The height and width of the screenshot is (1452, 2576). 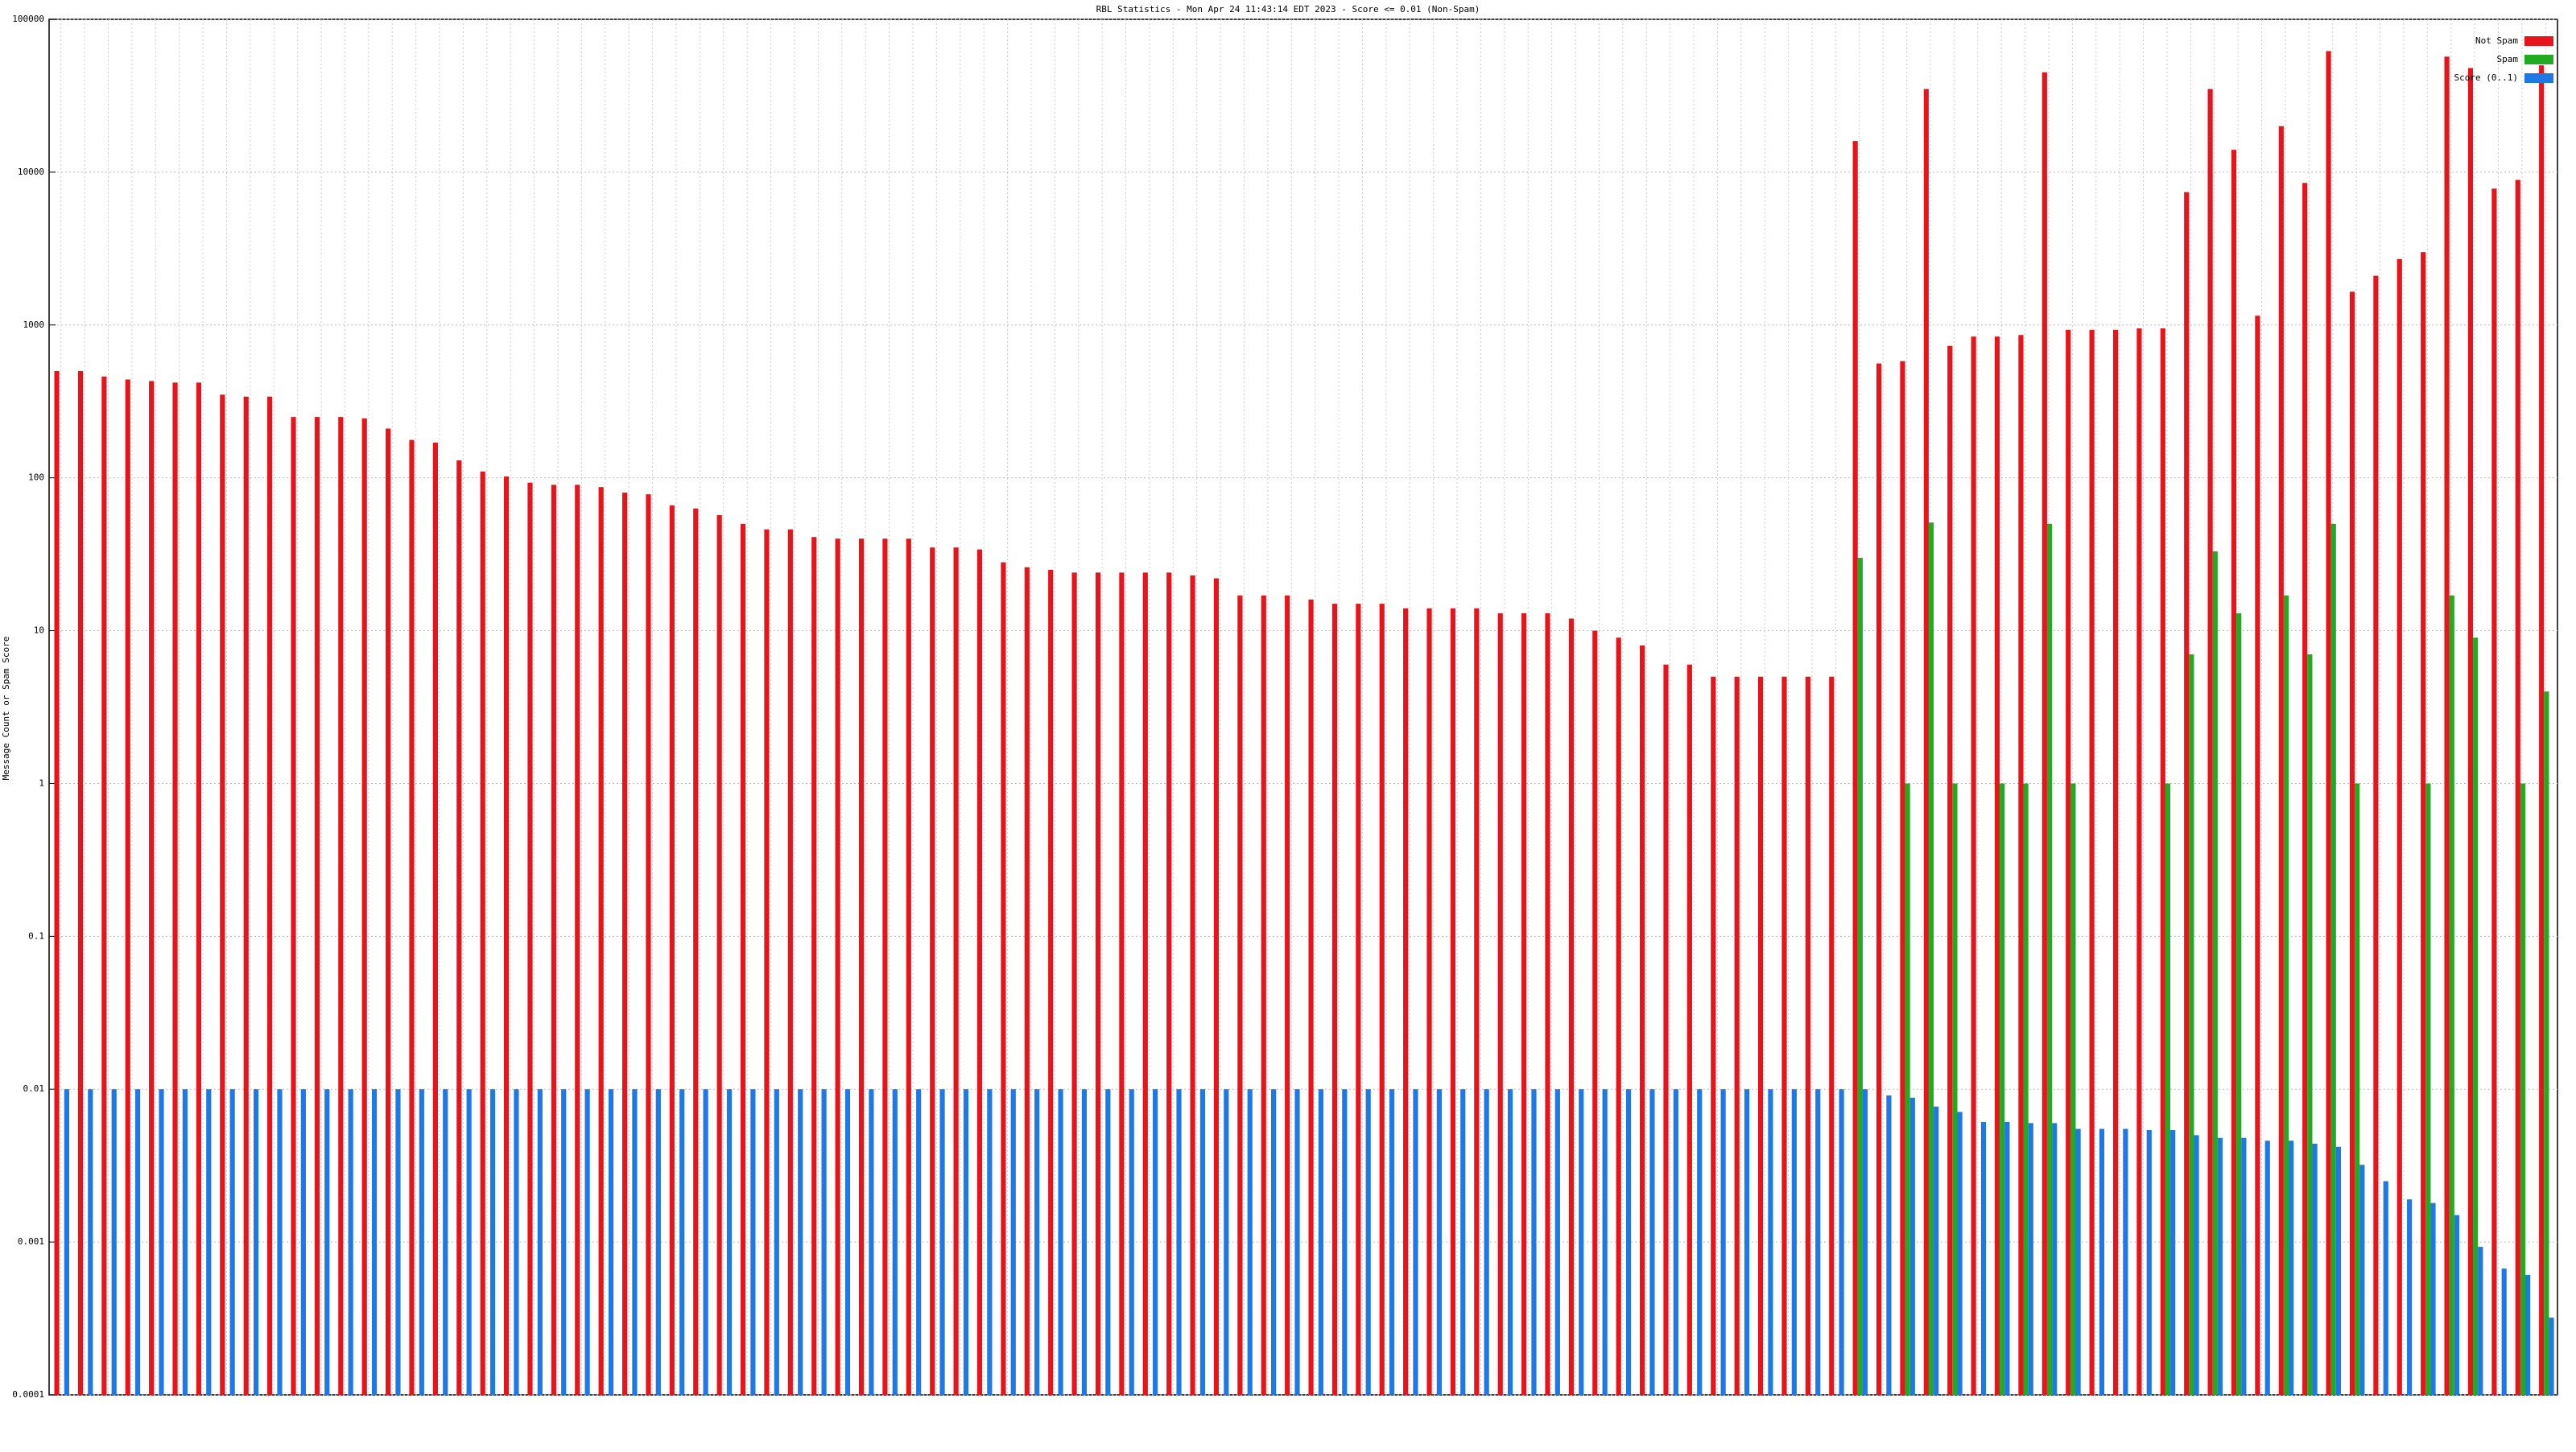 I want to click on y-tick-label: 1000, so click(x=34, y=325).